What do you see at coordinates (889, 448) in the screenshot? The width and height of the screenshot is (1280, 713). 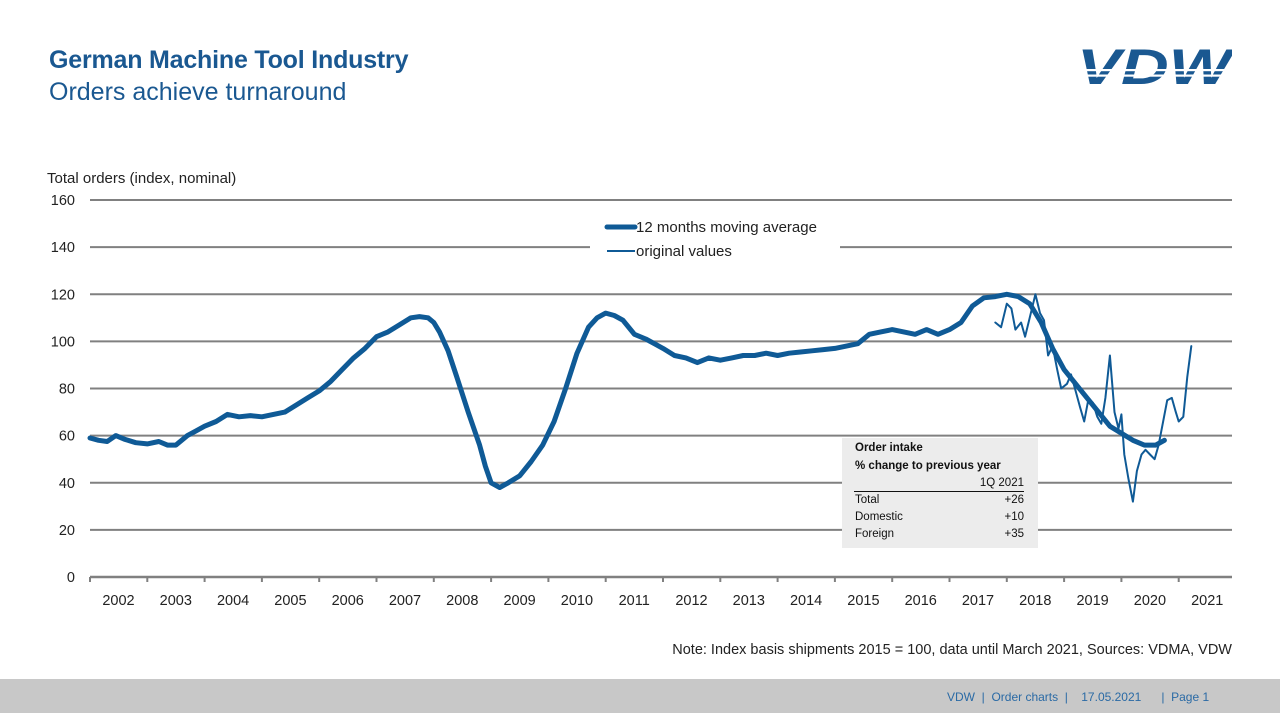 I see `infobox-title: Order intake` at bounding box center [889, 448].